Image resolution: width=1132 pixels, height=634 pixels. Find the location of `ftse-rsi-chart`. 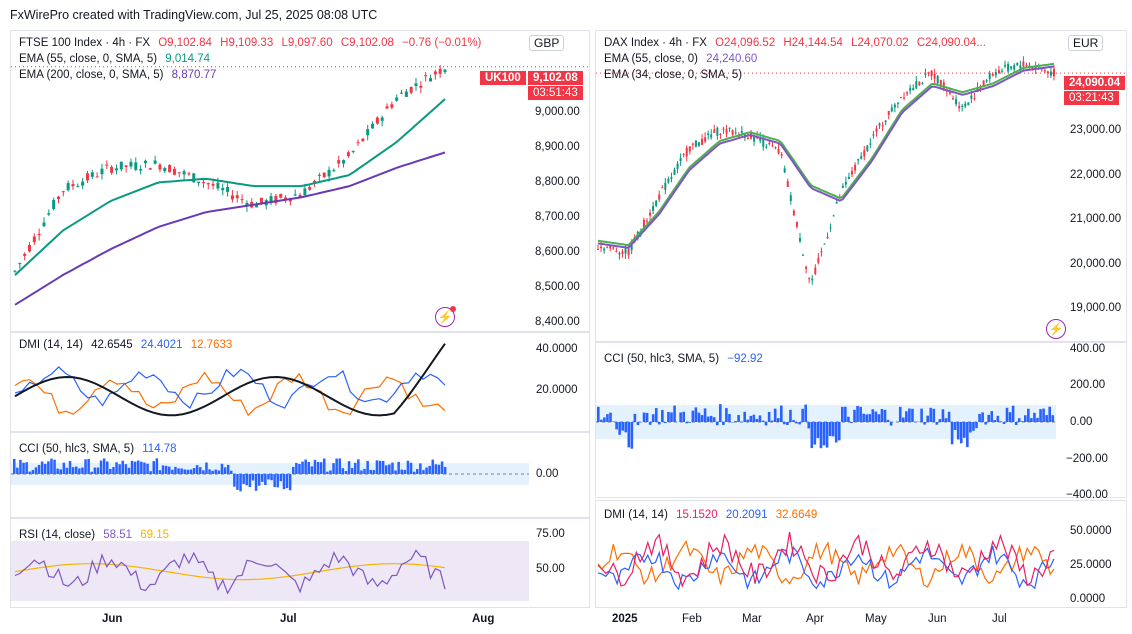

ftse-rsi-chart is located at coordinates (270, 571).